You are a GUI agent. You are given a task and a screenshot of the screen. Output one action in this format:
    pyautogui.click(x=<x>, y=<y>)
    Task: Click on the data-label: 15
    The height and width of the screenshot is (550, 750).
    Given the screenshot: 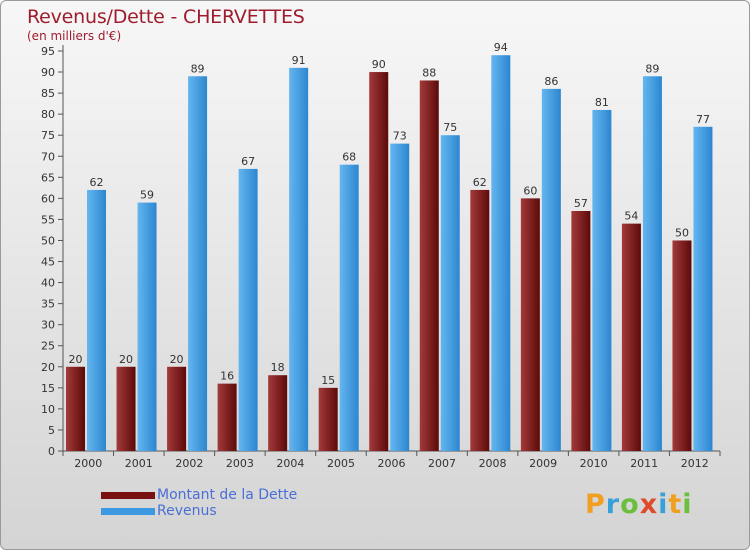 What is the action you would take?
    pyautogui.click(x=328, y=380)
    